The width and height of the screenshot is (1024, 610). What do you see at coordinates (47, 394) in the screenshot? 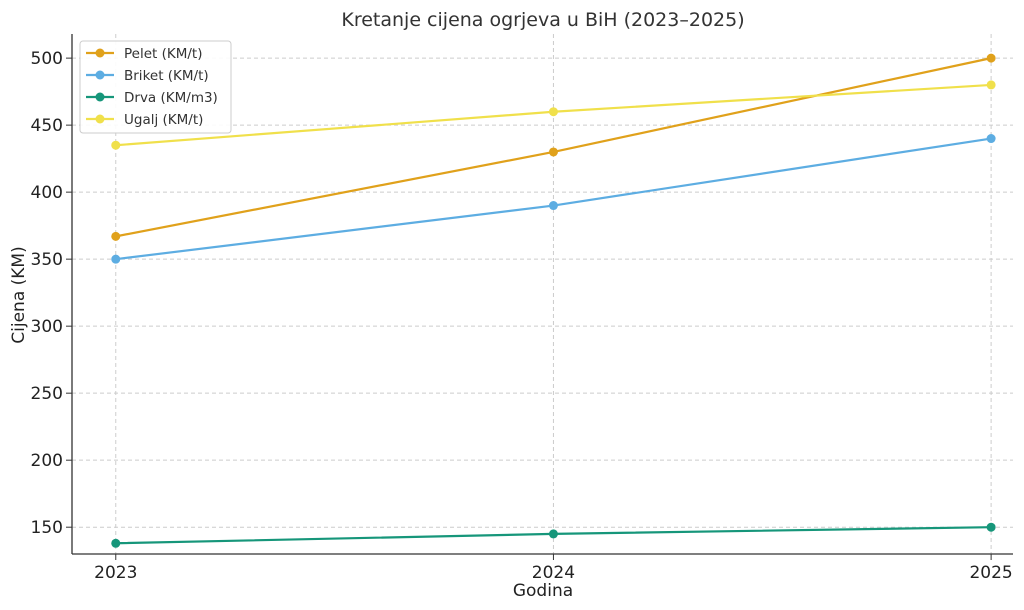
I see `y-tick-label: 250` at bounding box center [47, 394].